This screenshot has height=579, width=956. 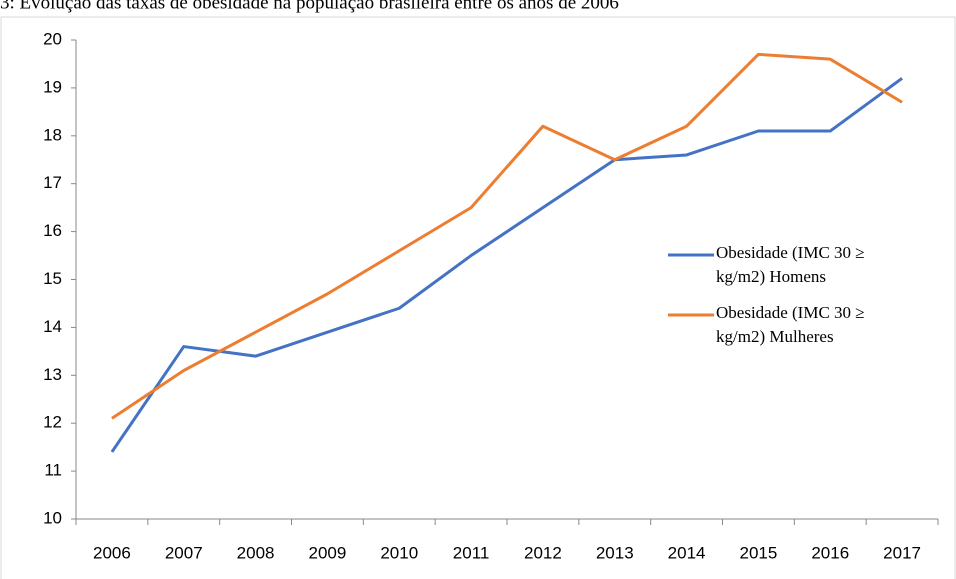 What do you see at coordinates (687, 552) in the screenshot?
I see `x-tick-label: 2014` at bounding box center [687, 552].